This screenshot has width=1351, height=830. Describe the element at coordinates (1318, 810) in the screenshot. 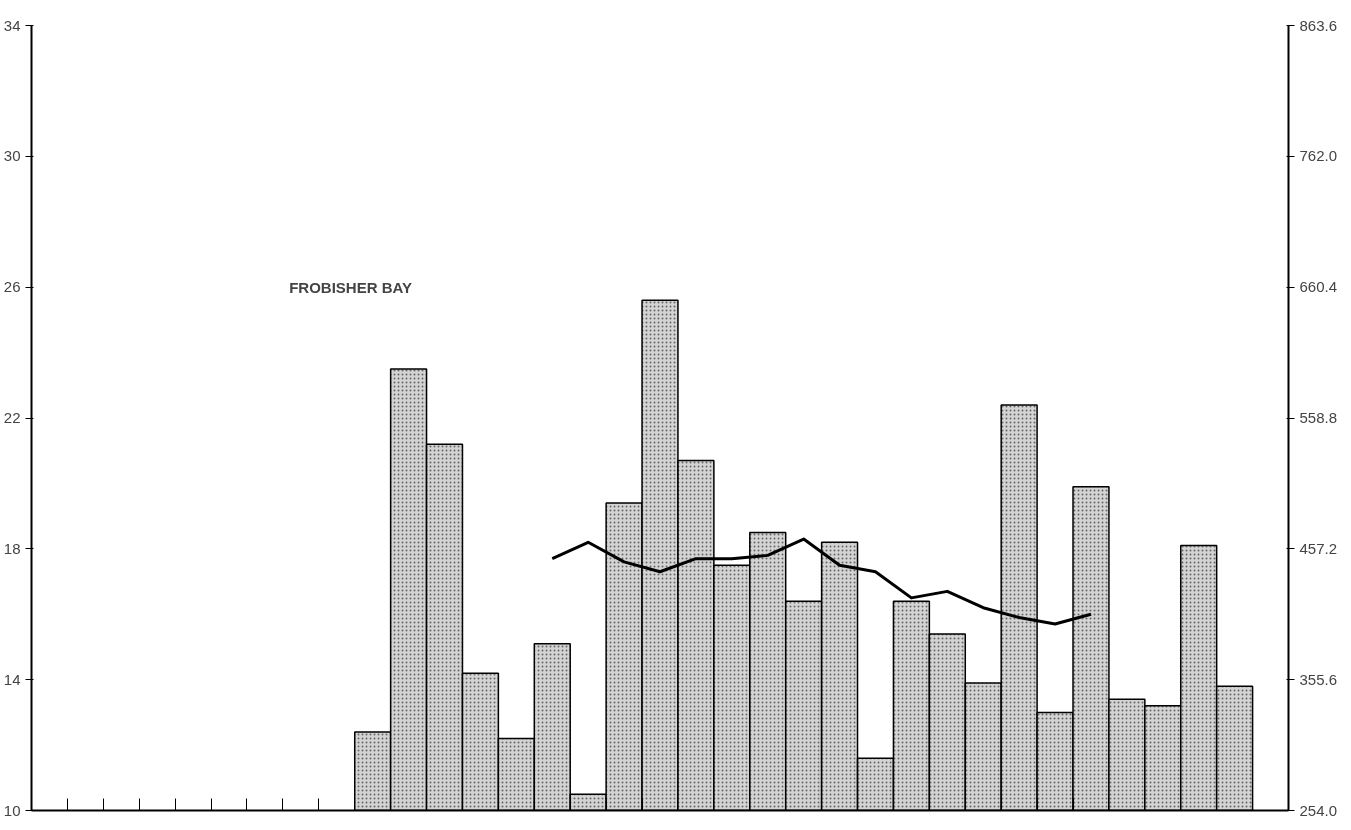

I see `y2-tick-label: 254.0` at that location.